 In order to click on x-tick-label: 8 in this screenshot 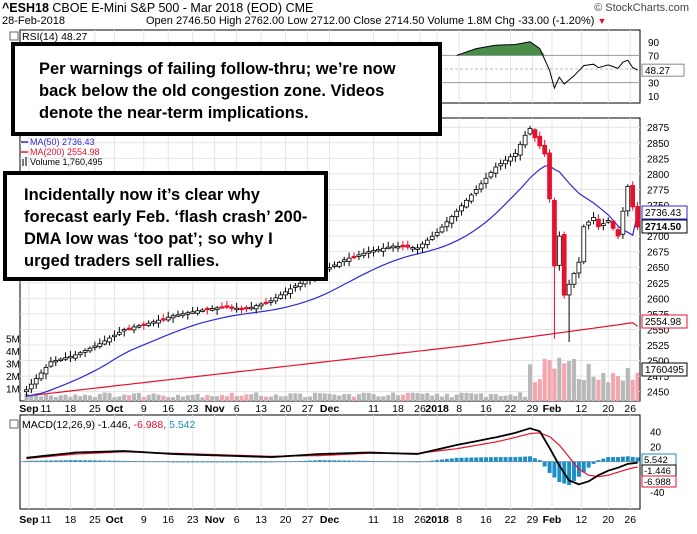, I will do `click(459, 409)`.